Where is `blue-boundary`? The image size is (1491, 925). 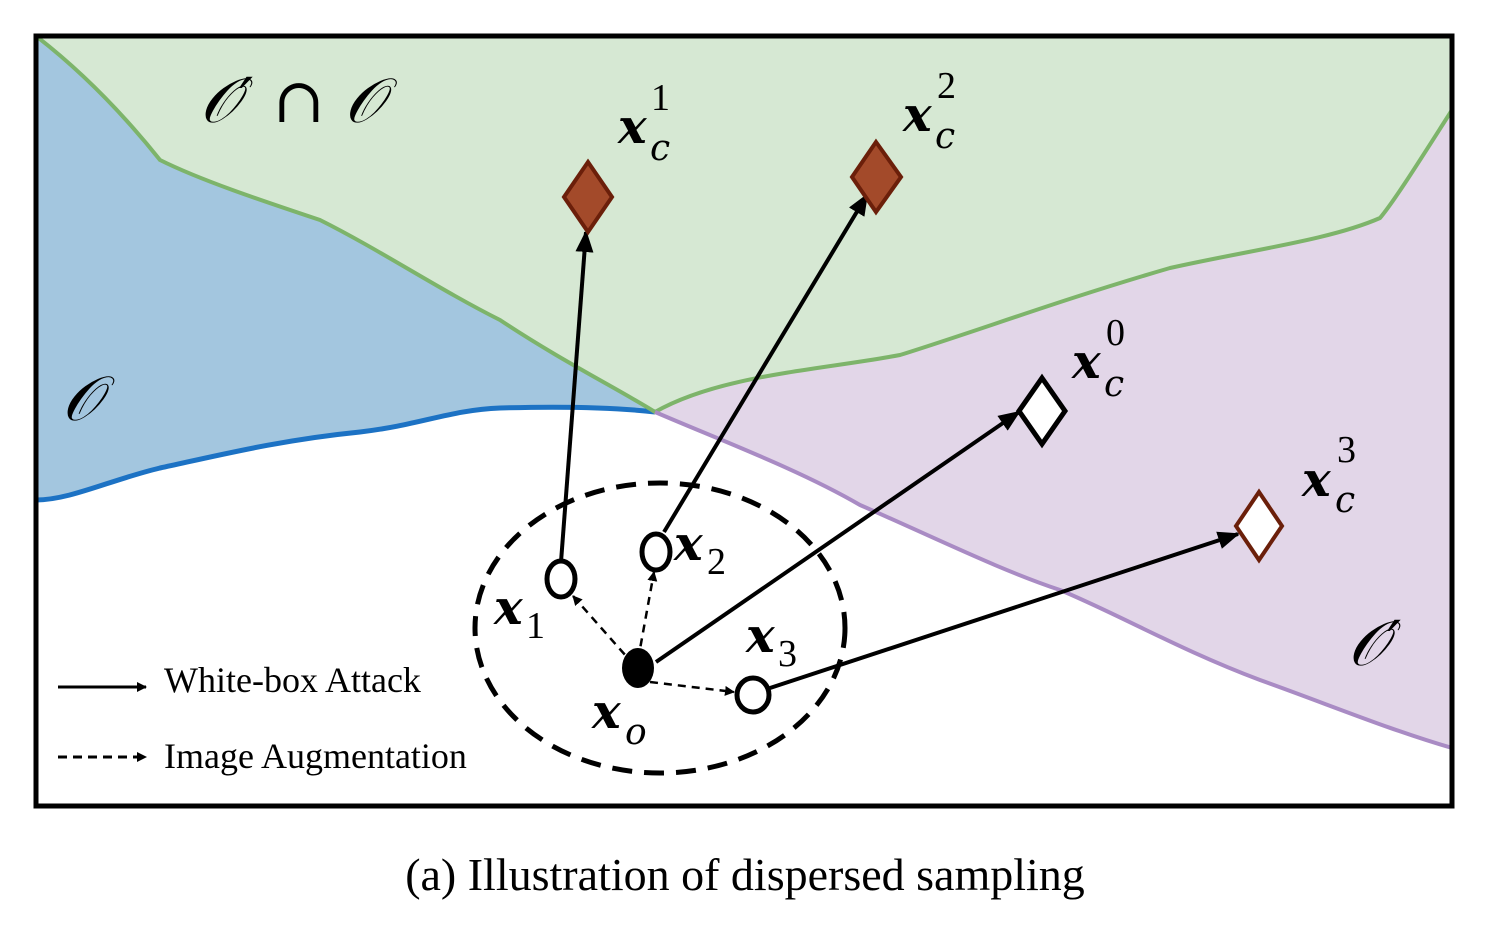 blue-boundary is located at coordinates (346, 453).